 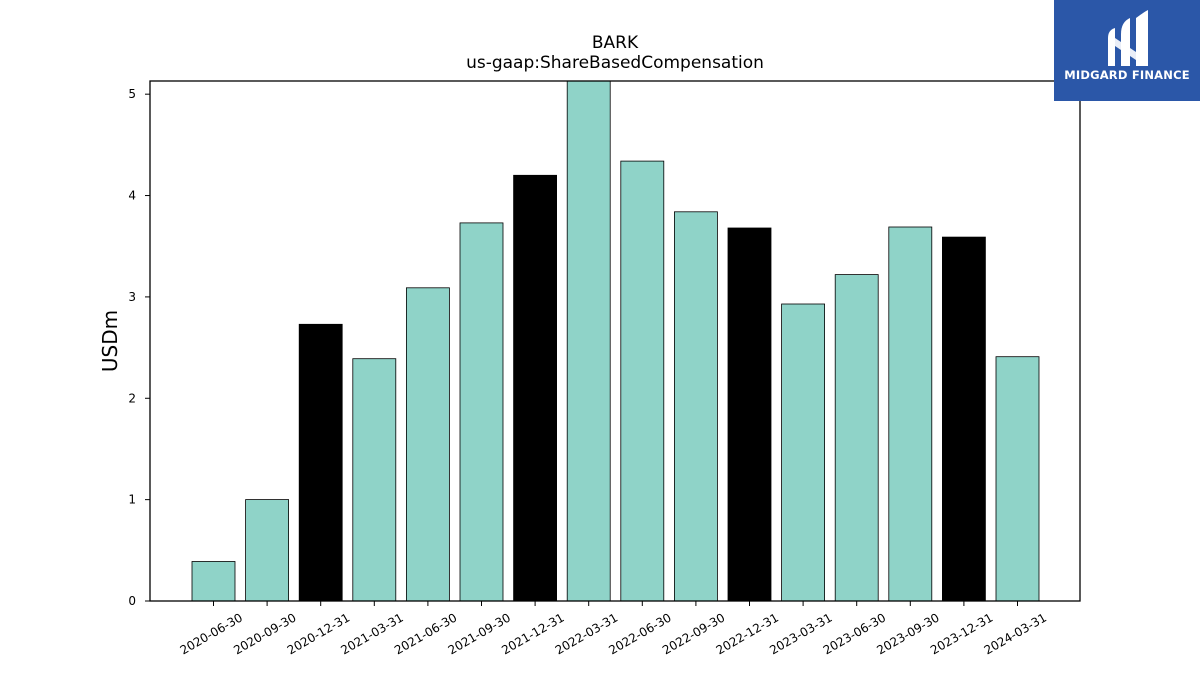 What do you see at coordinates (132, 94) in the screenshot?
I see `y-tick-label: 5` at bounding box center [132, 94].